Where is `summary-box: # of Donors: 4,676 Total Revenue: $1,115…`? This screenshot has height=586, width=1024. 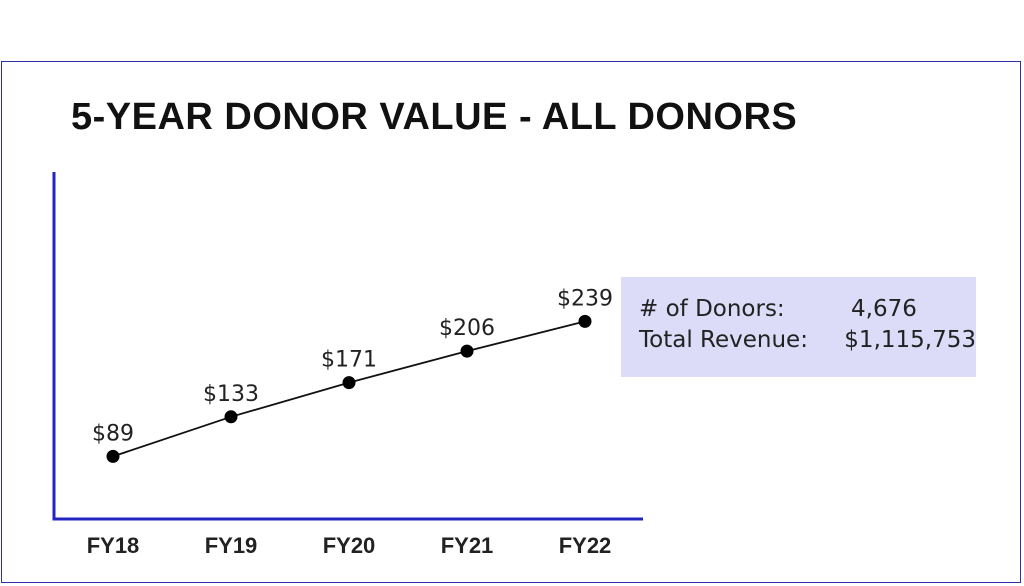 summary-box: # of Donors: 4,676 Total Revenue: $1,115… is located at coordinates (798, 327).